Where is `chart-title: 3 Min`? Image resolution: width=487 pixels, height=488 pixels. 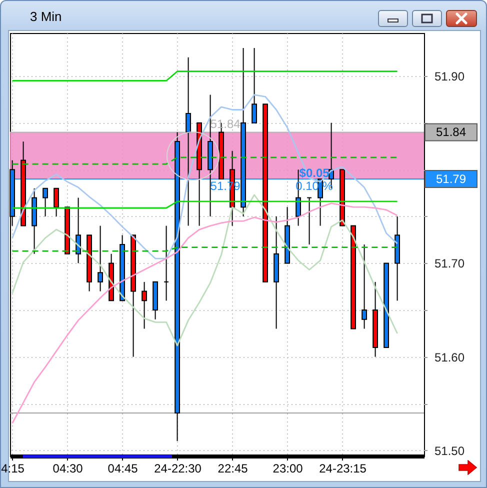
chart-title: 3 Min is located at coordinates (46, 16).